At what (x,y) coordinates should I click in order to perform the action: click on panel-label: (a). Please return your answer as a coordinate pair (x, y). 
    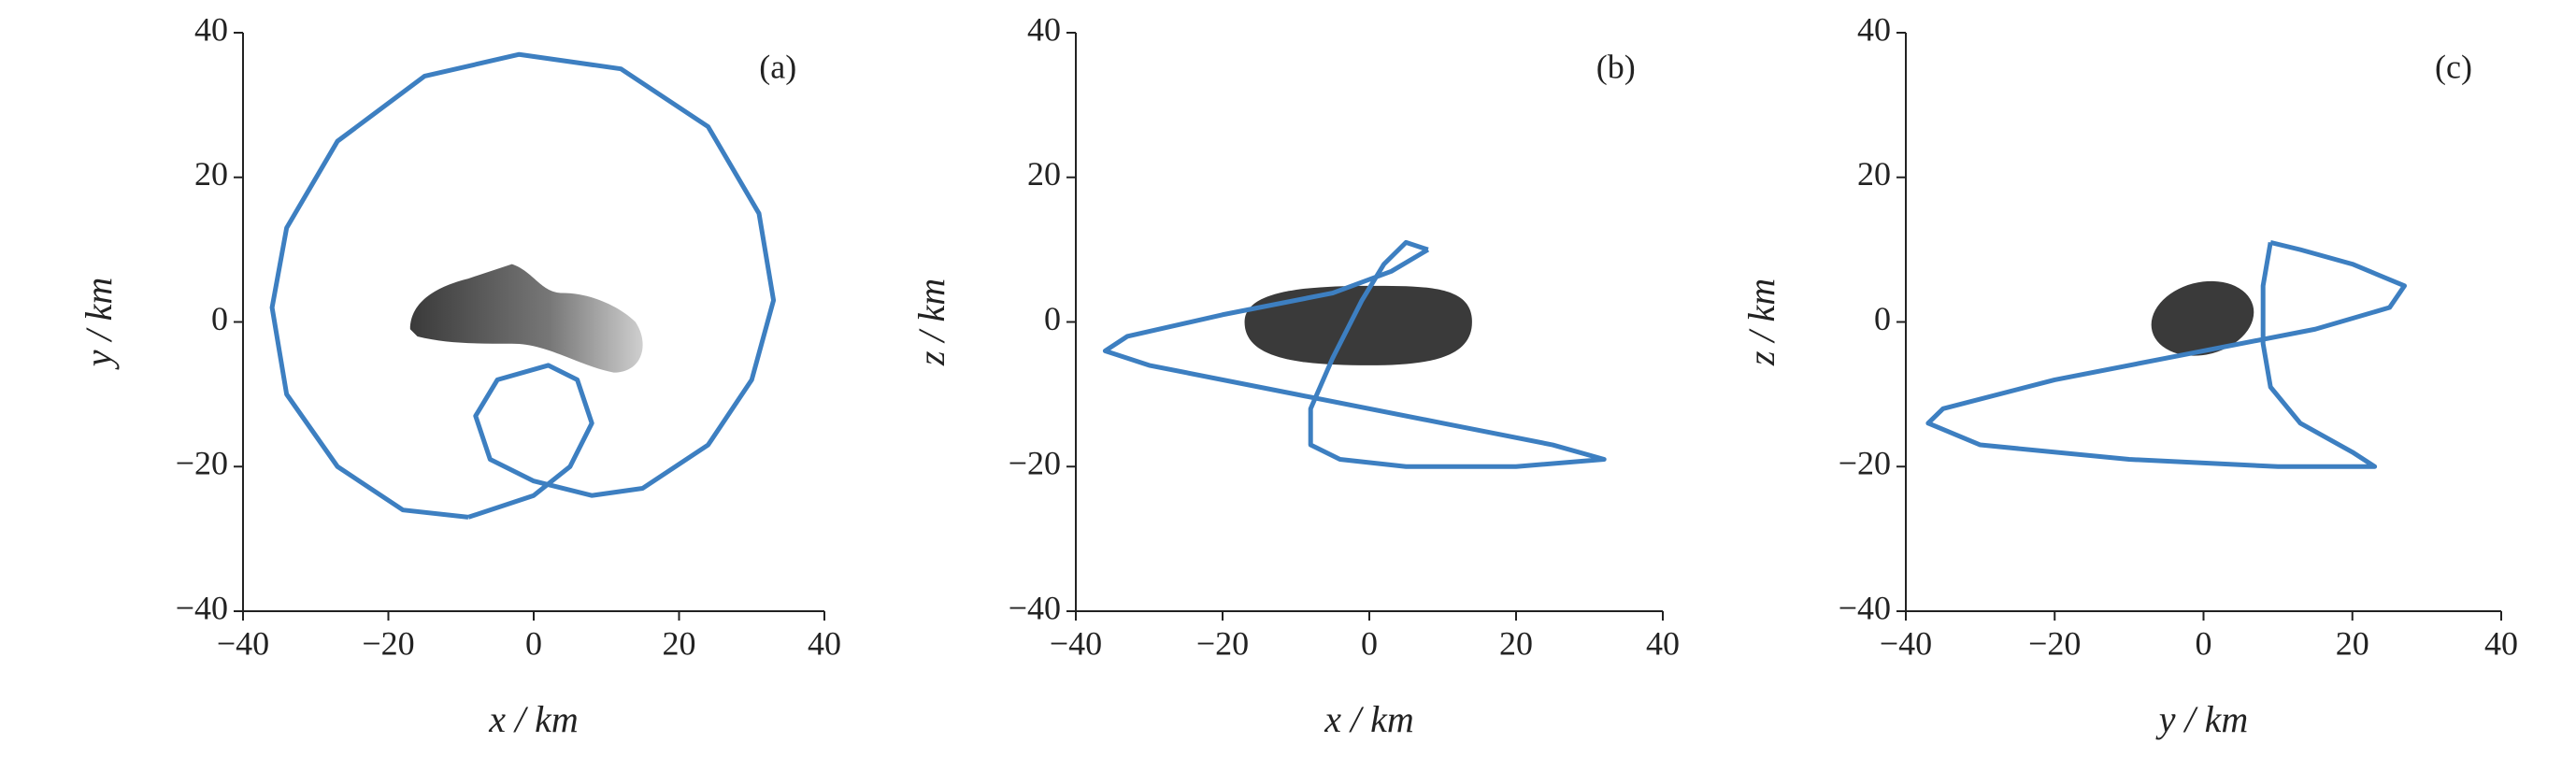
    Looking at the image, I should click on (777, 66).